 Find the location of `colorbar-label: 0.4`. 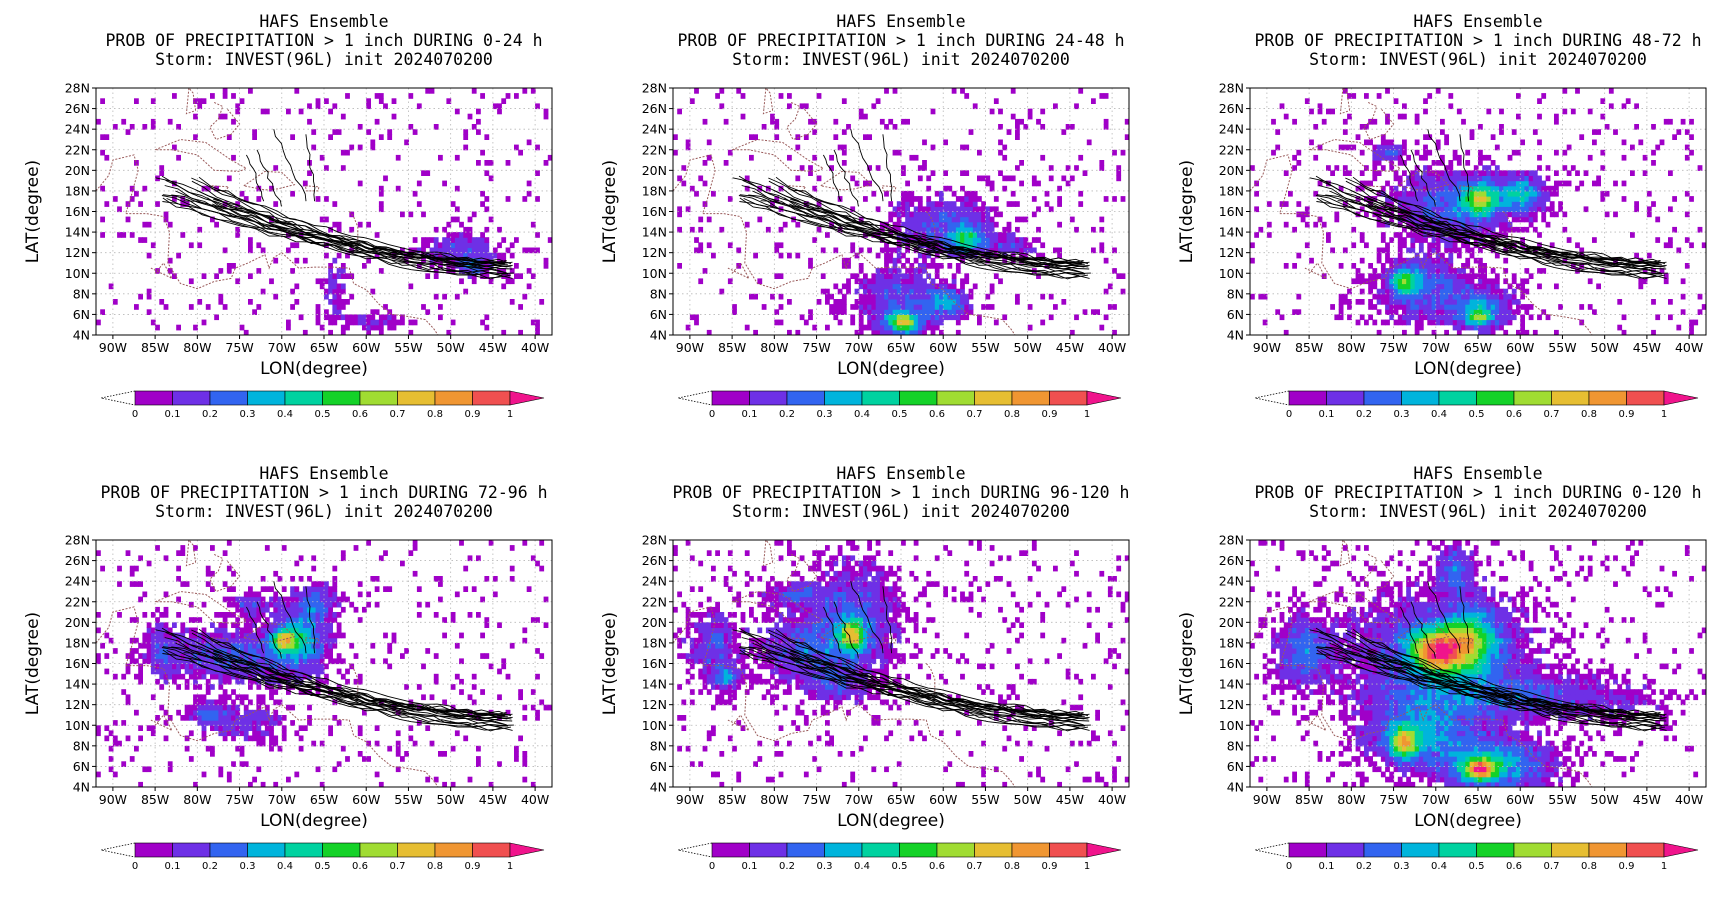

colorbar-label: 0.4 is located at coordinates (1439, 414).